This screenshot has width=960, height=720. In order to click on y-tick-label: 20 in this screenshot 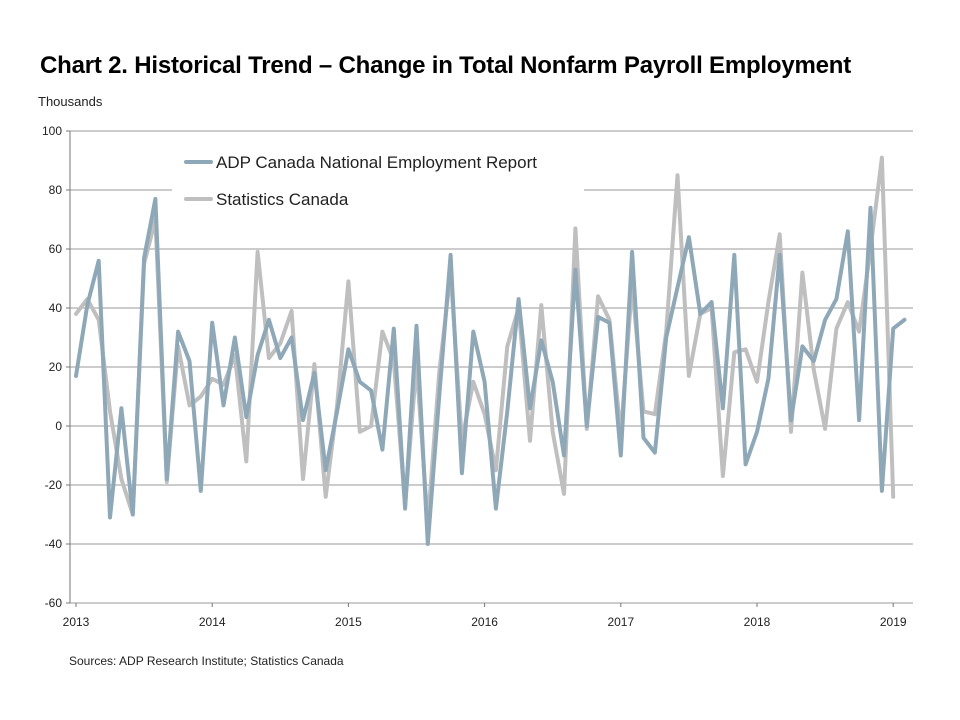, I will do `click(56, 367)`.